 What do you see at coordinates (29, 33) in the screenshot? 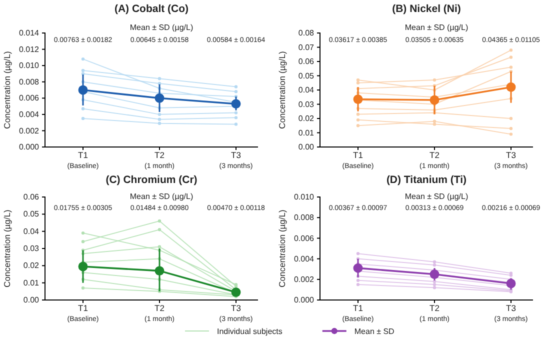
I see `y-tick-label: 0.014` at bounding box center [29, 33].